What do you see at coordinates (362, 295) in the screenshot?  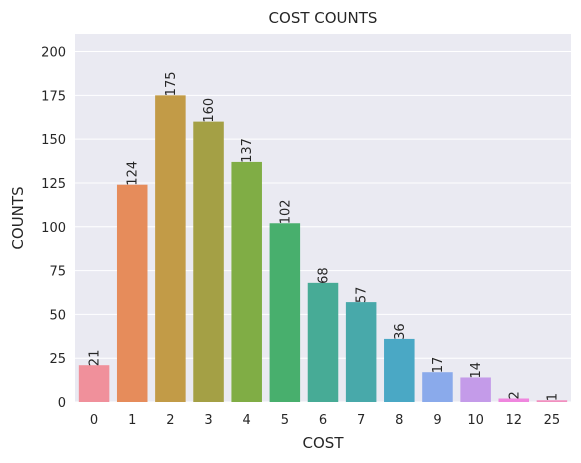 I see `bar-value-label: 57` at bounding box center [362, 295].